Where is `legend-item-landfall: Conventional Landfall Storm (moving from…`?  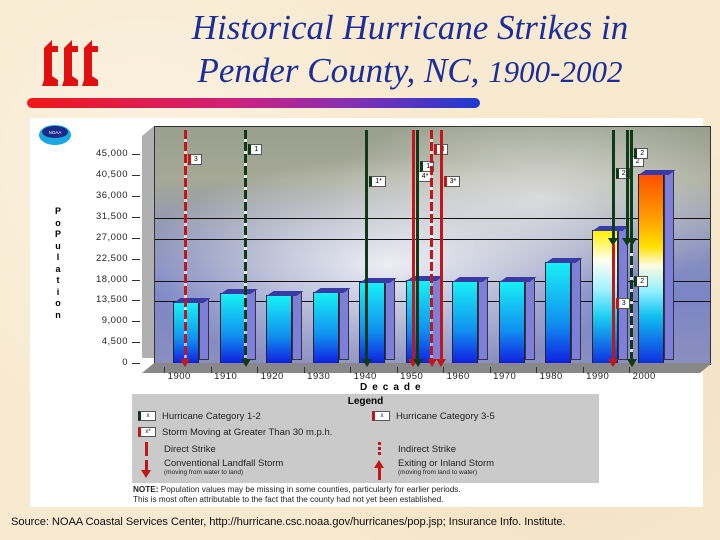
legend-item-landfall: Conventional Landfall Storm (moving from… is located at coordinates (224, 467).